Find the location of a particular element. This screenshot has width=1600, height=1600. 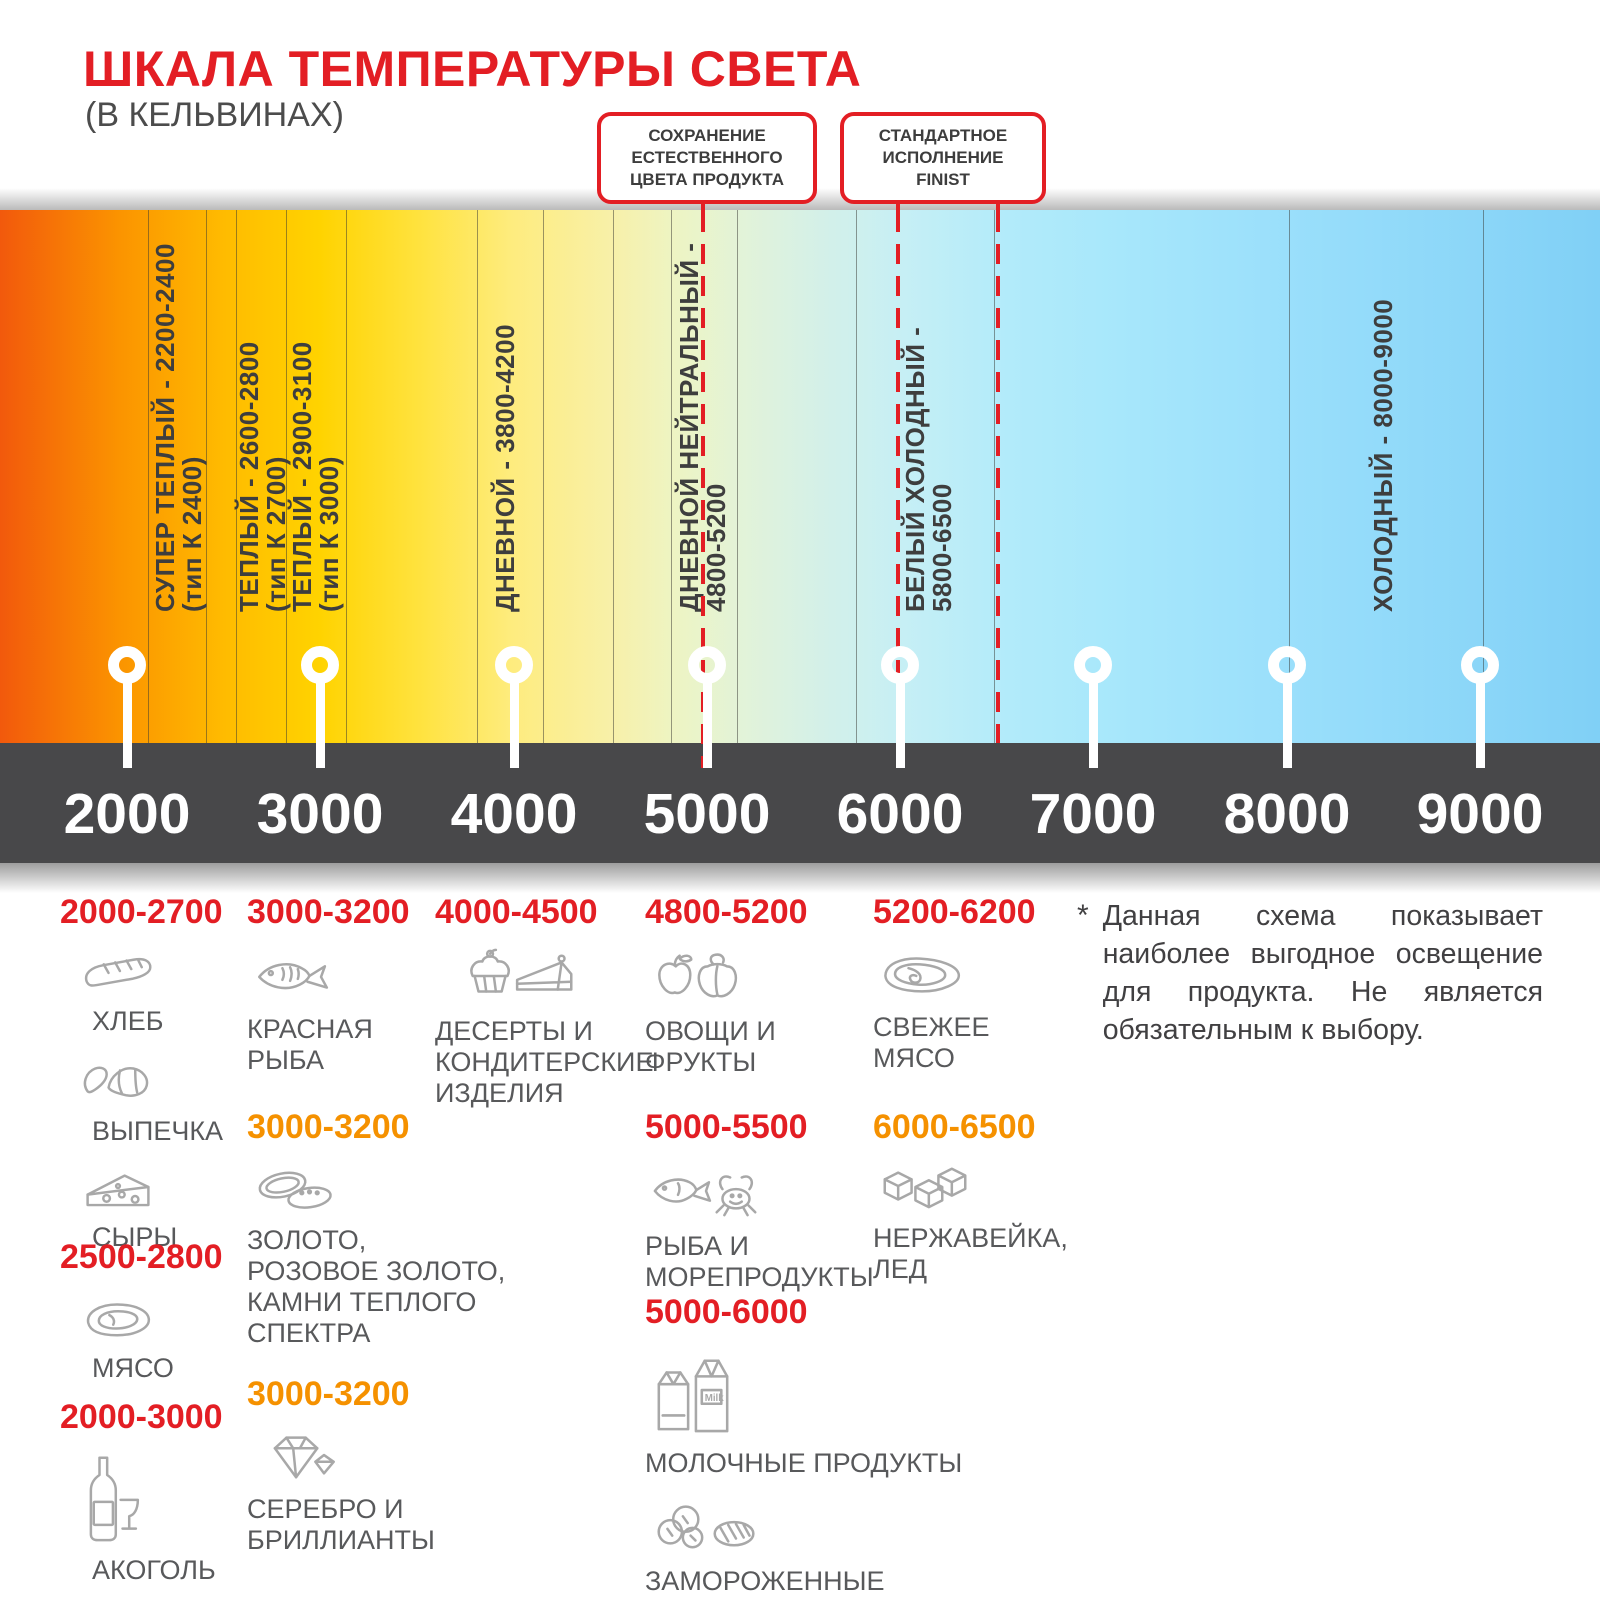

axis-tick-8000: 8000 is located at coordinates (1287, 814).